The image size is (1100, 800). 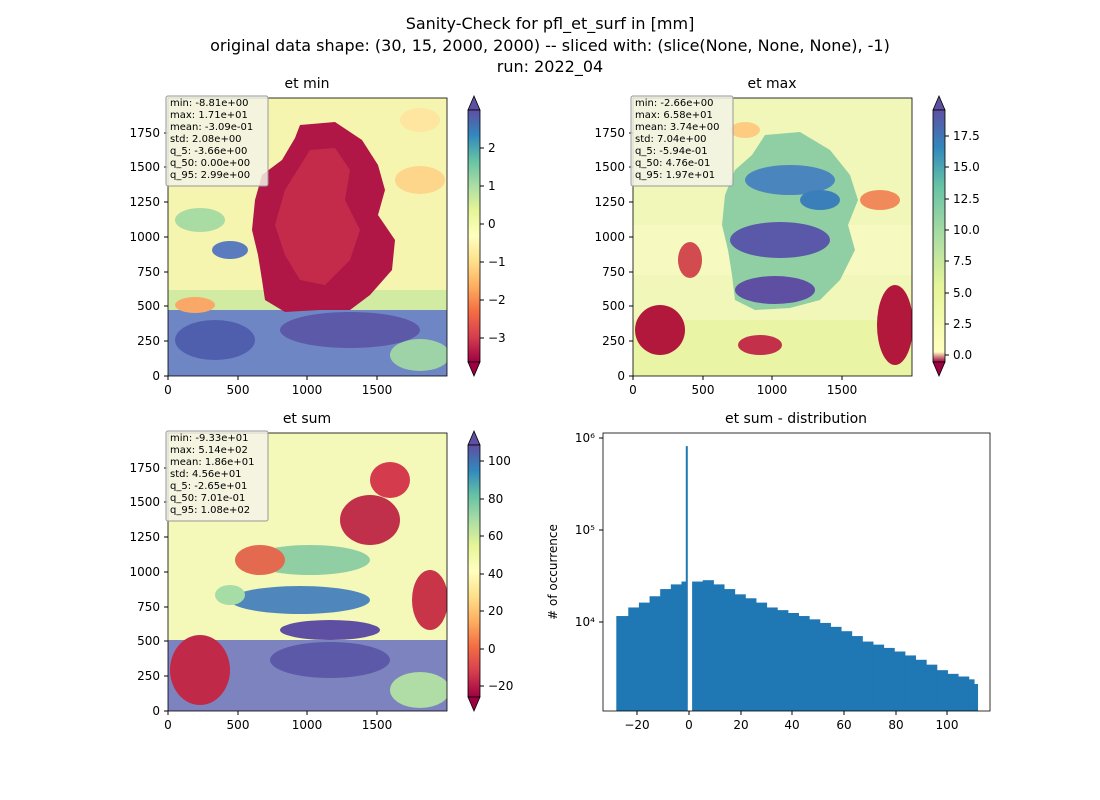 I want to click on stat-line: q_50: 4.76e-01, so click(x=672, y=163).